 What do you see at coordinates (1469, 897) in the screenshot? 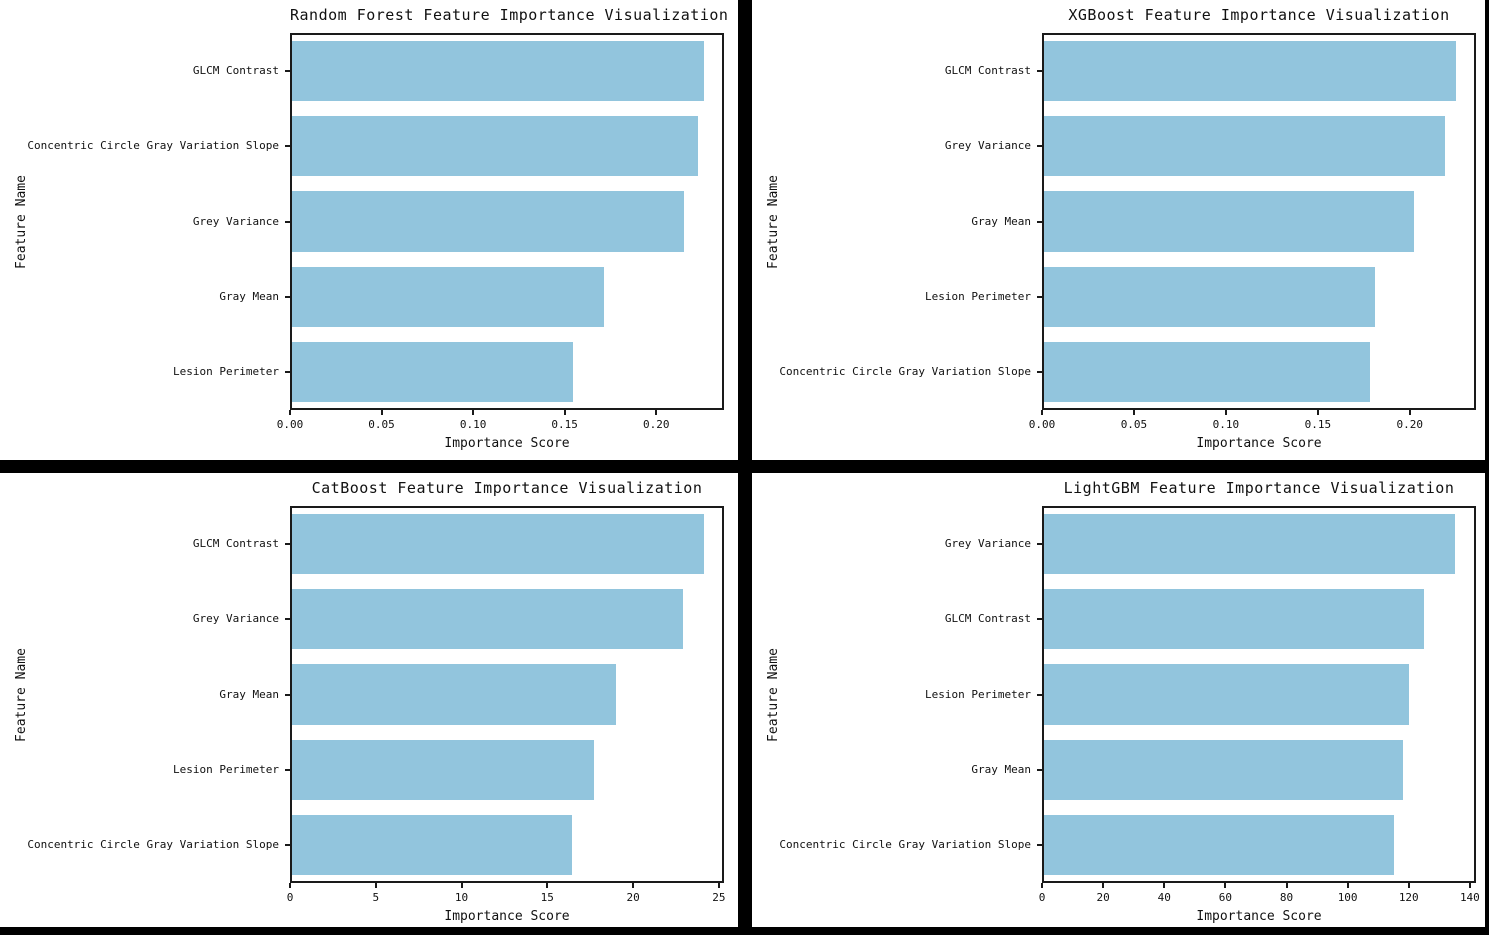
I see `x-tick-label: 140` at bounding box center [1469, 897].